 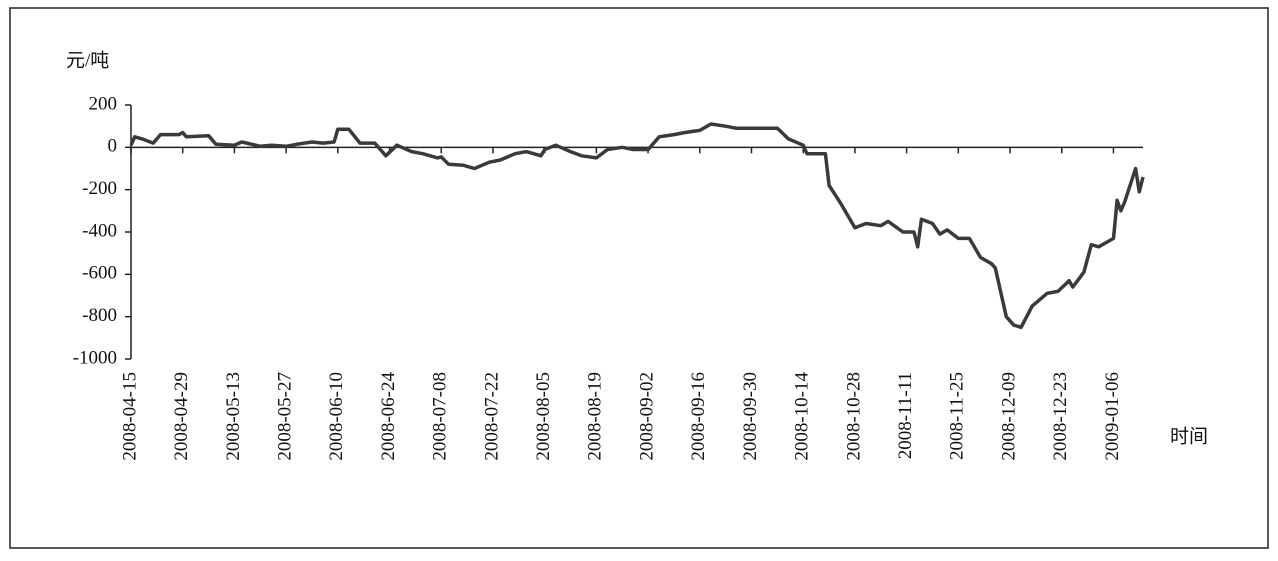 I want to click on x-tick-label: 2008-09-02, so click(x=646, y=416).